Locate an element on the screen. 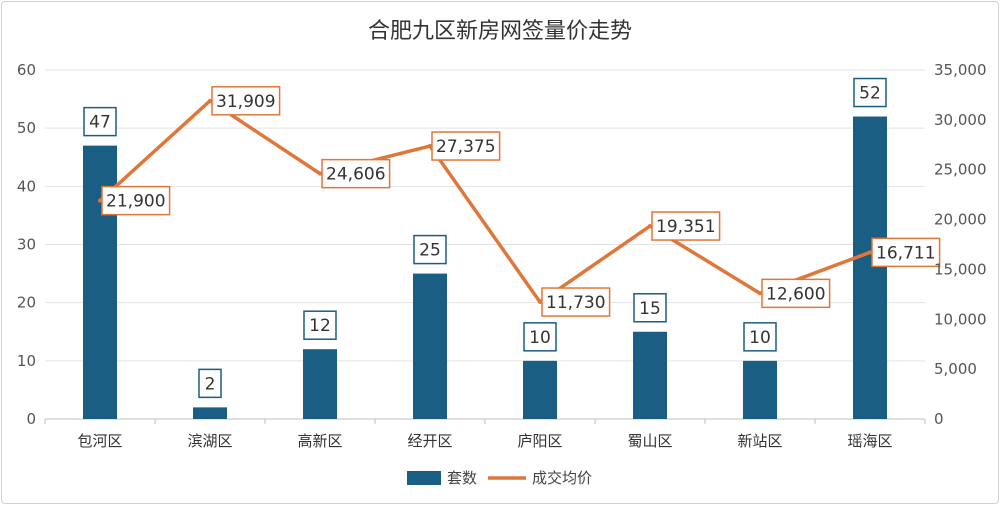  y-left-tick-label: 40 is located at coordinates (26, 186).